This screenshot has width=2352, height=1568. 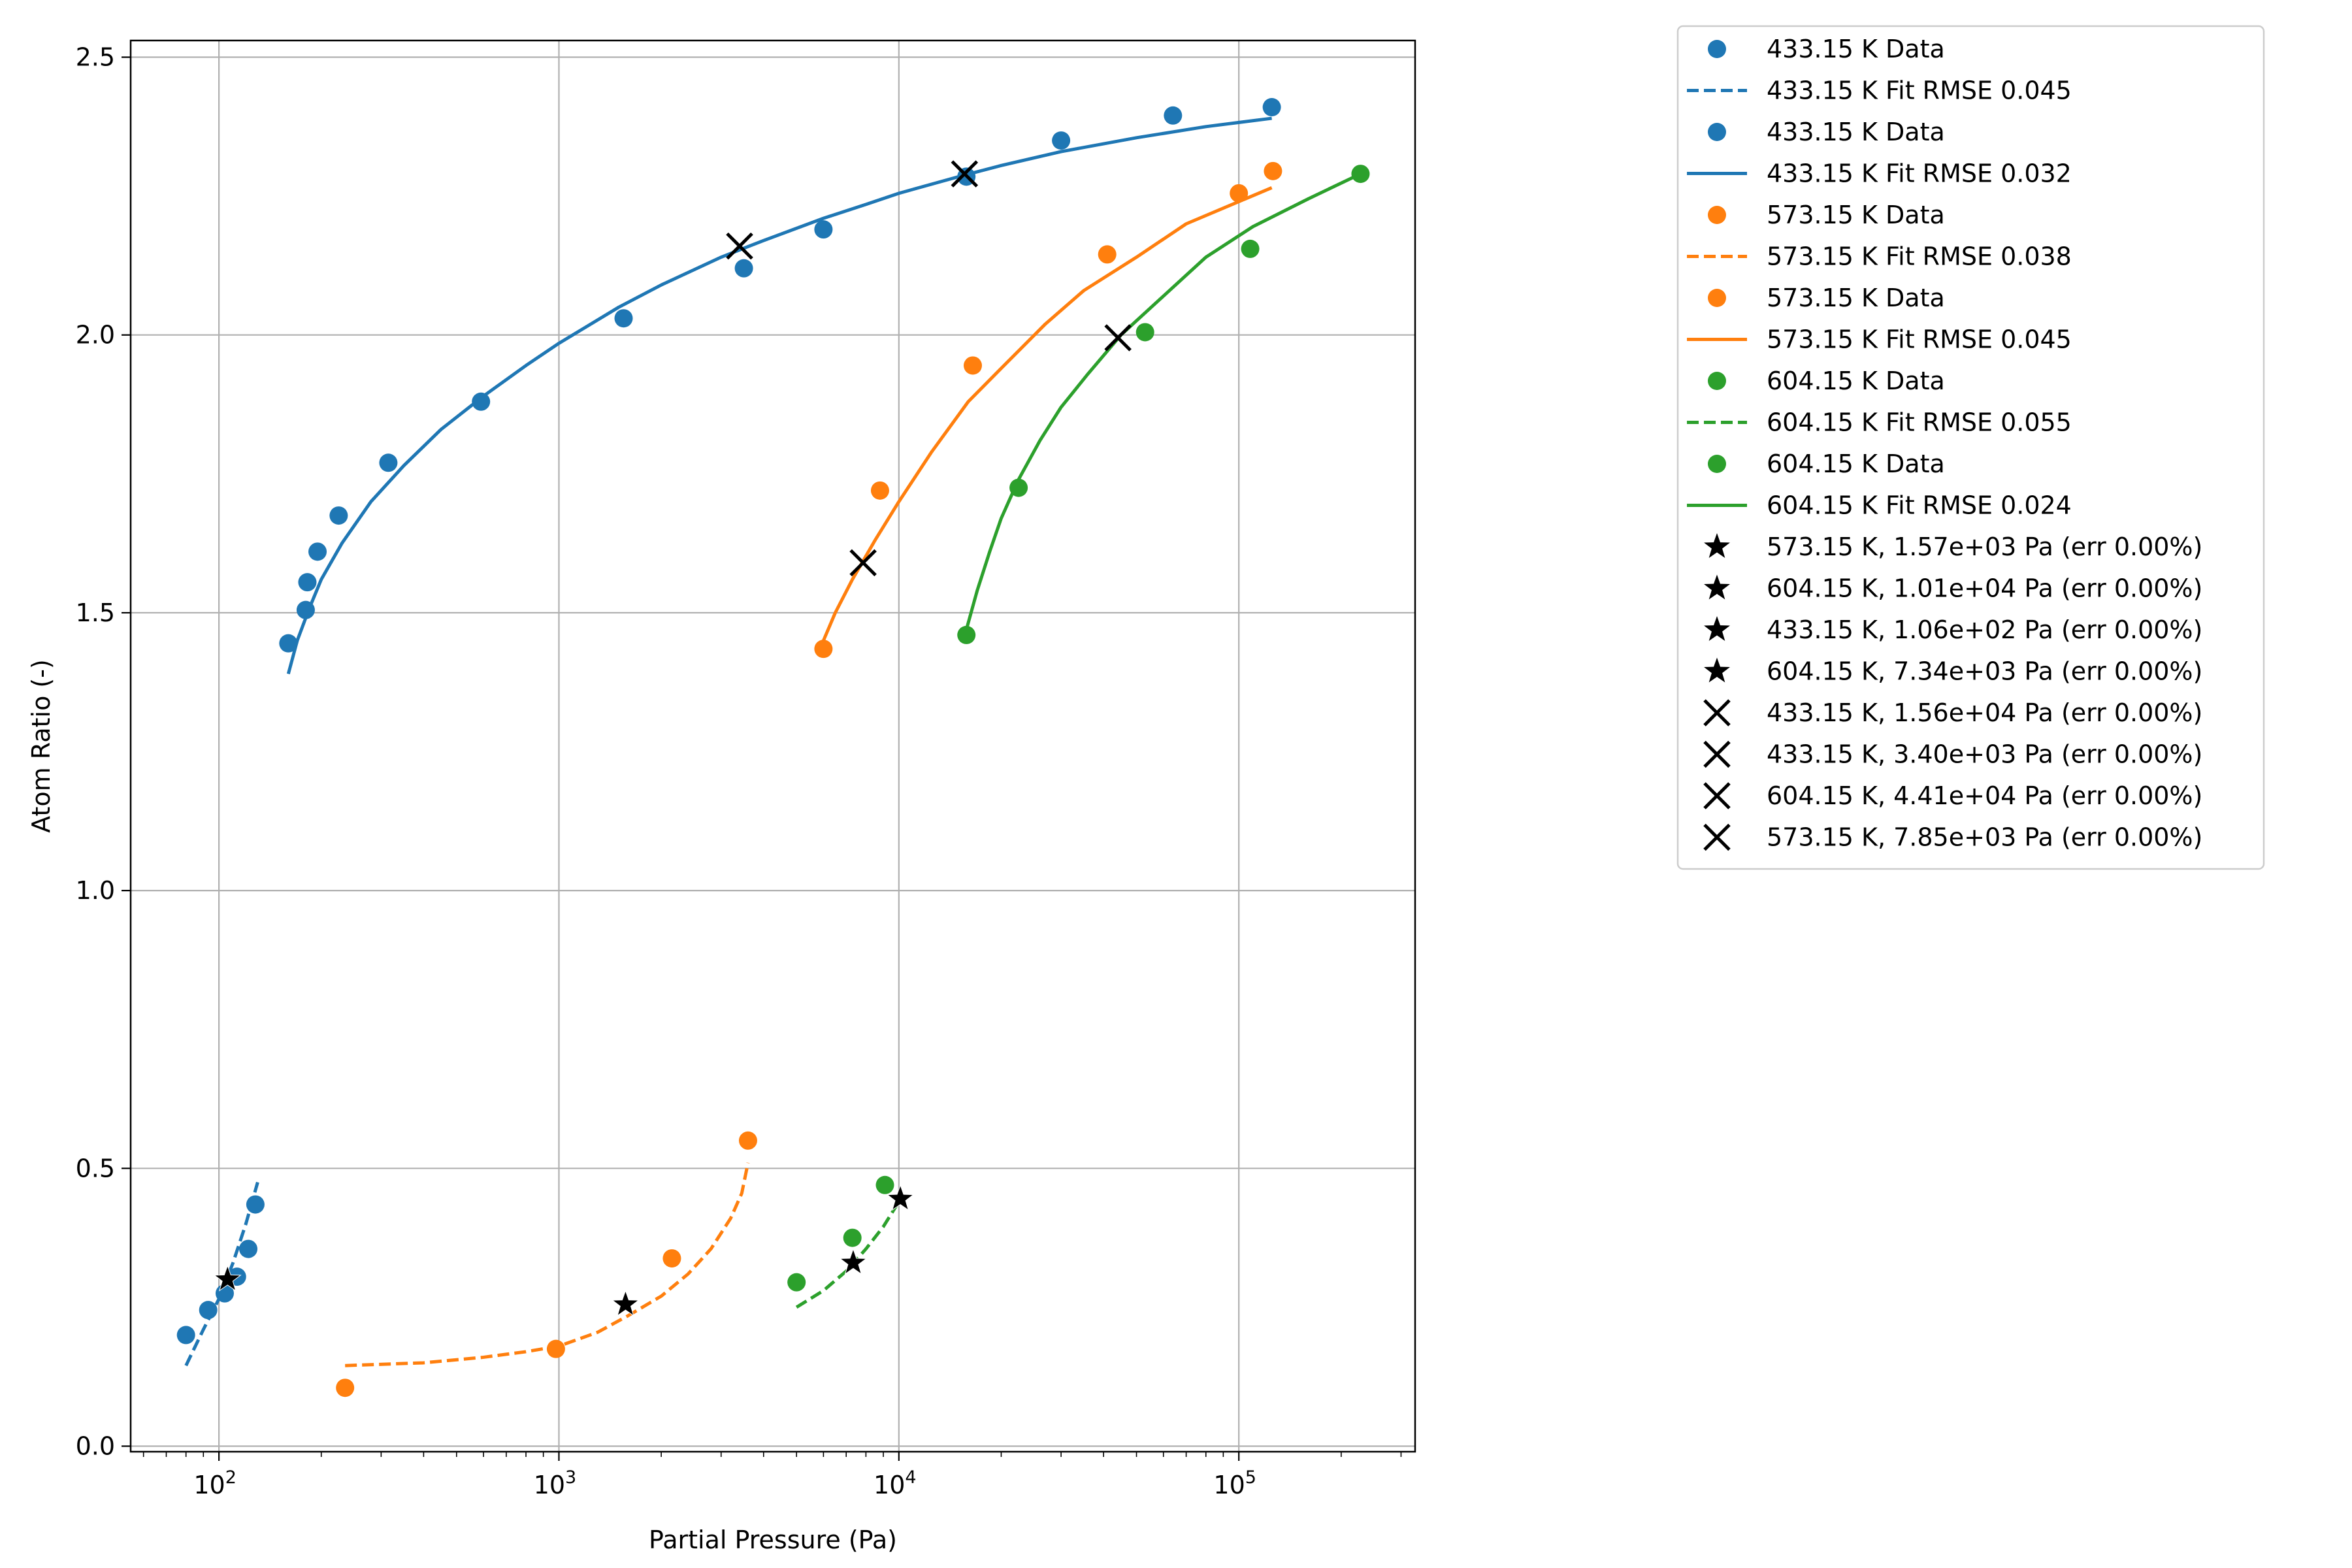 What do you see at coordinates (215, 1483) in the screenshot?
I see `x-tick-label: 10²` at bounding box center [215, 1483].